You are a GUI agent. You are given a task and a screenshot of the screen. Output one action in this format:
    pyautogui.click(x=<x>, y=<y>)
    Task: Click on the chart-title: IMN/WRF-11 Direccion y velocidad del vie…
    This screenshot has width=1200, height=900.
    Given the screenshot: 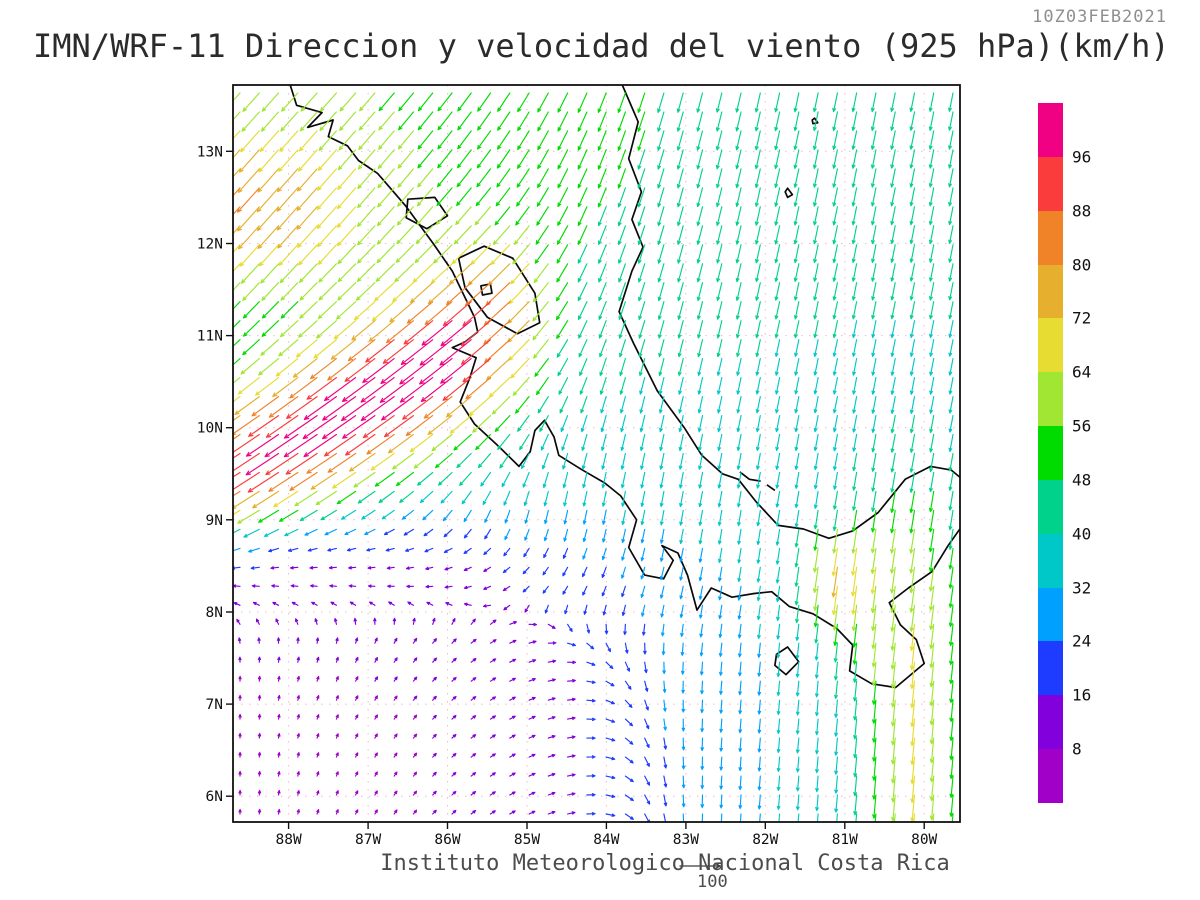 What is the action you would take?
    pyautogui.click(x=601, y=46)
    